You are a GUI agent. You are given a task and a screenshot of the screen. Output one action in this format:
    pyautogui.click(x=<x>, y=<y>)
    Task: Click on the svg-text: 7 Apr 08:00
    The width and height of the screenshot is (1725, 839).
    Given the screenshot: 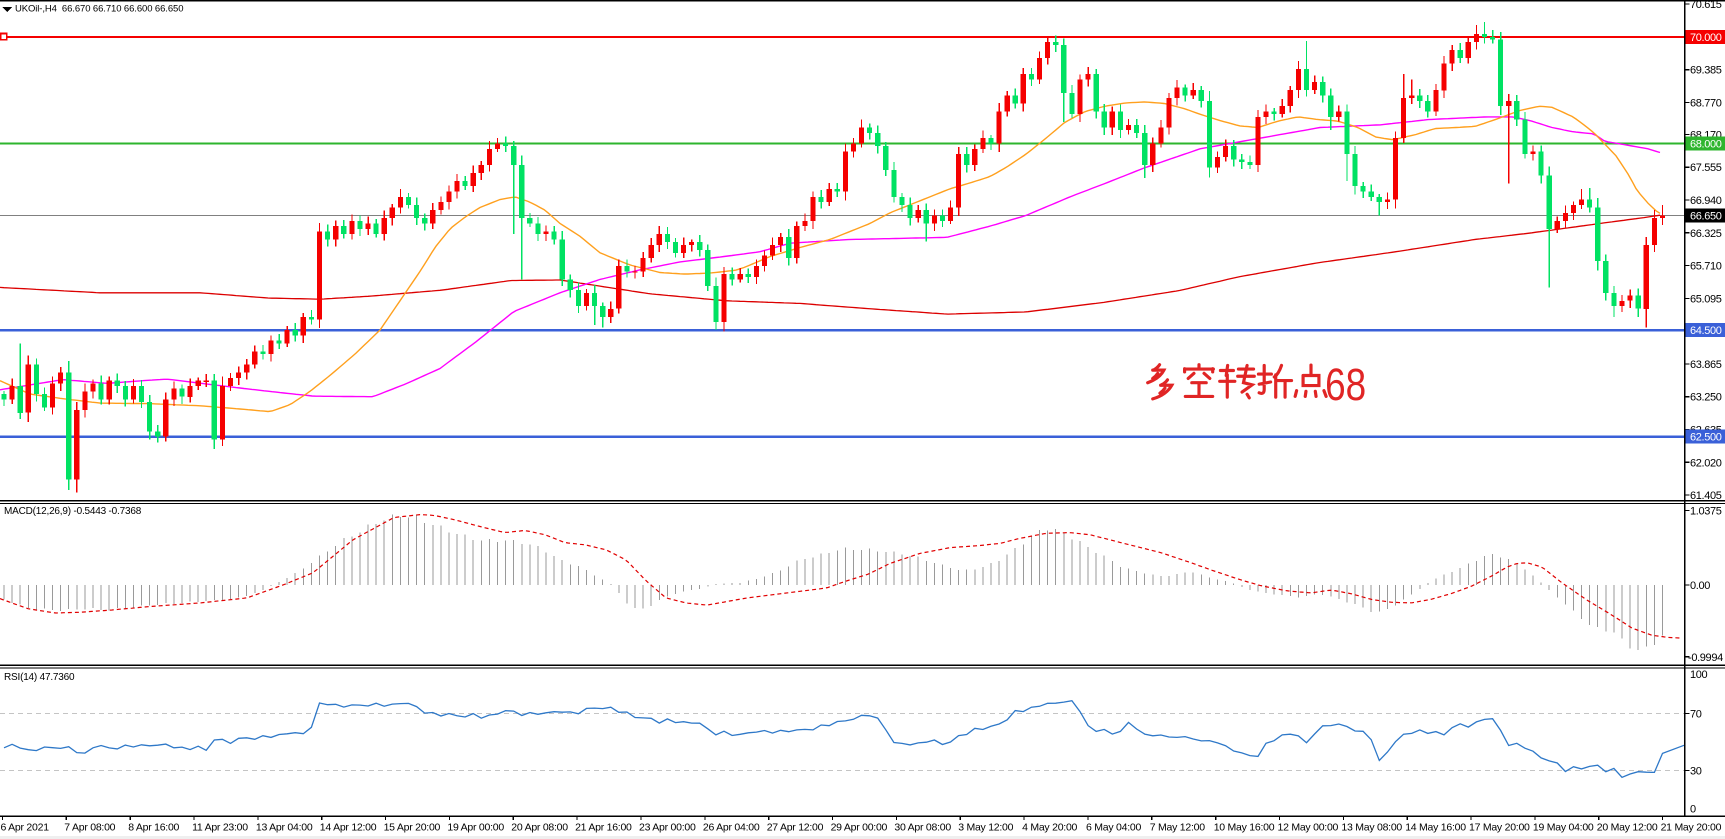 What is the action you would take?
    pyautogui.click(x=89, y=828)
    